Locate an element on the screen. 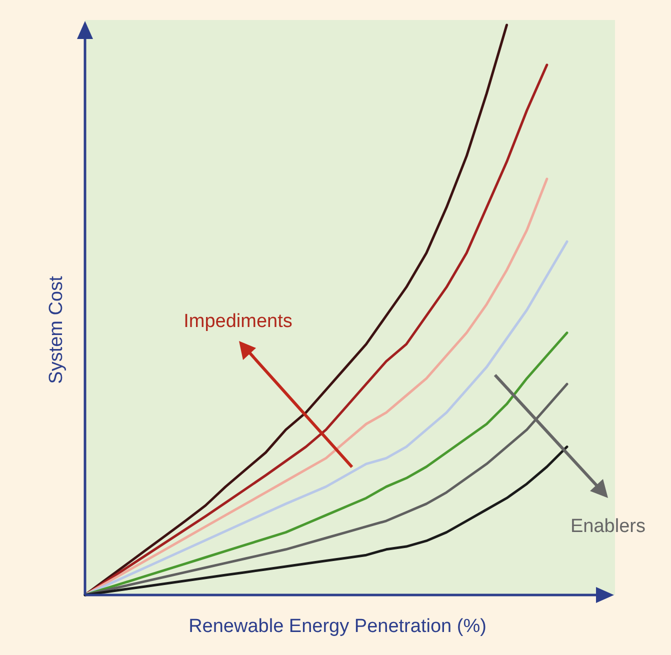  annotation: Impediments is located at coordinates (238, 321).